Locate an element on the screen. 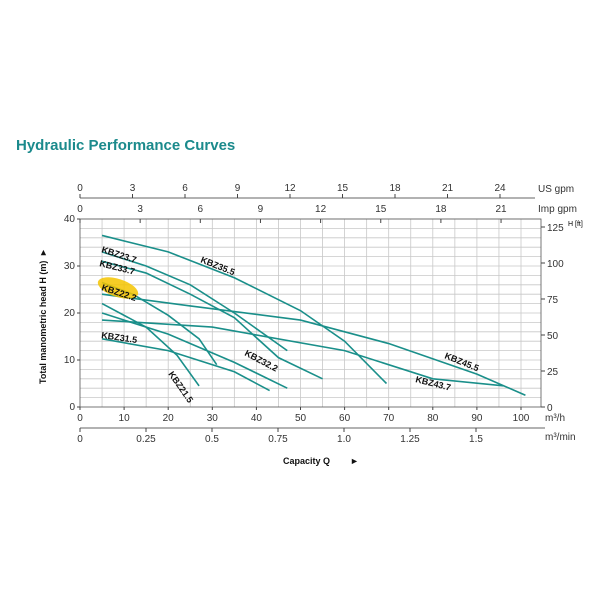 The width and height of the screenshot is (600, 600). us-gpm-tick-label: 15 is located at coordinates (343, 188).